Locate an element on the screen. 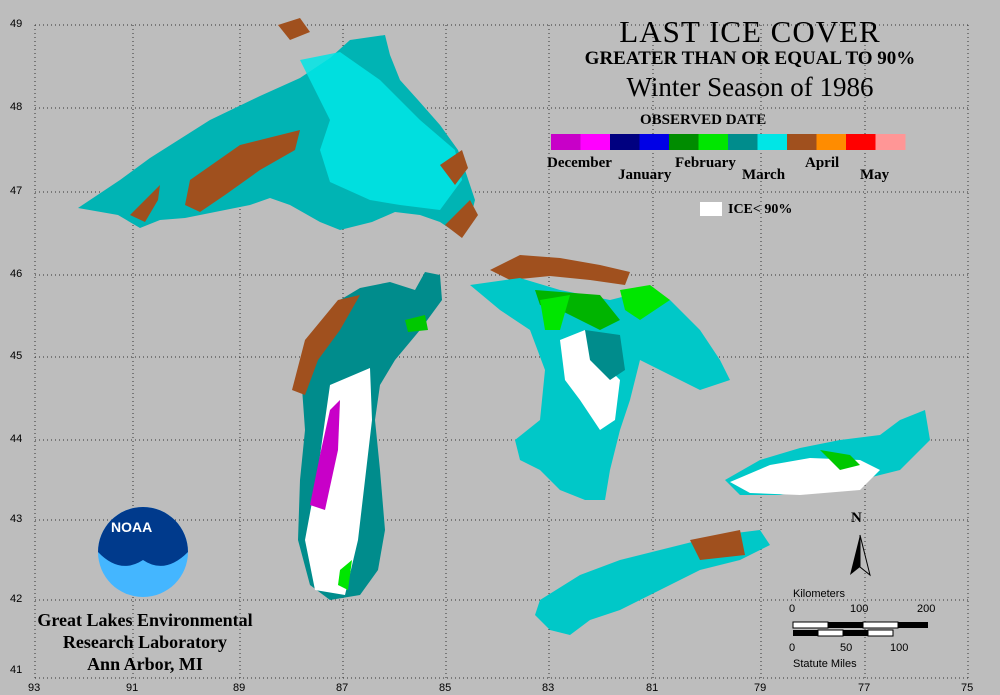  noaa-logo is located at coordinates (143, 552).